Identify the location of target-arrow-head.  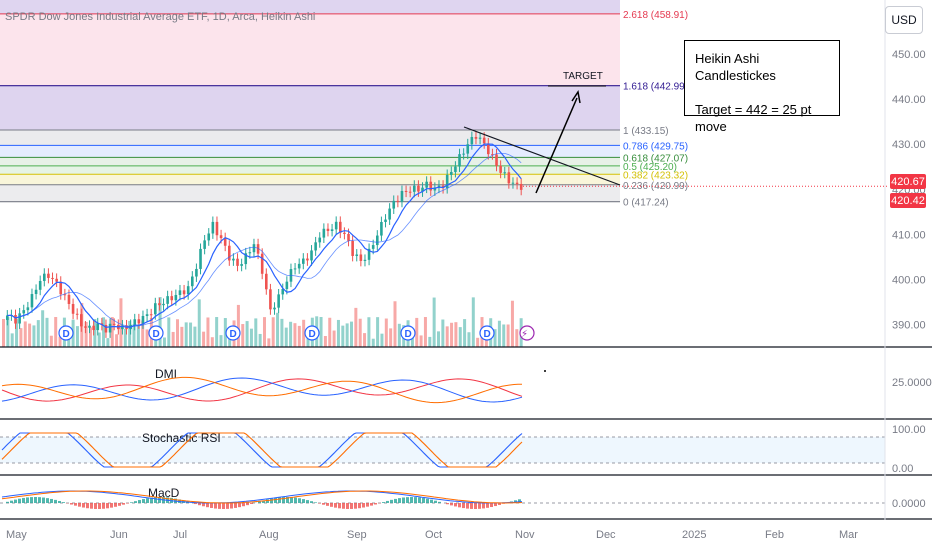
(576, 97).